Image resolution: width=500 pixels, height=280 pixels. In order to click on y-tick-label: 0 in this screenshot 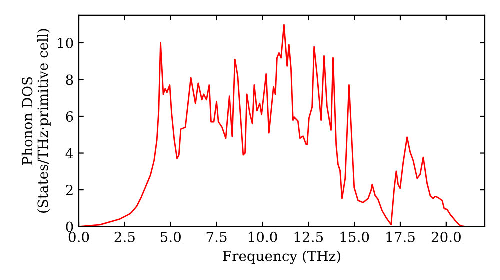, I will do `click(70, 227)`.